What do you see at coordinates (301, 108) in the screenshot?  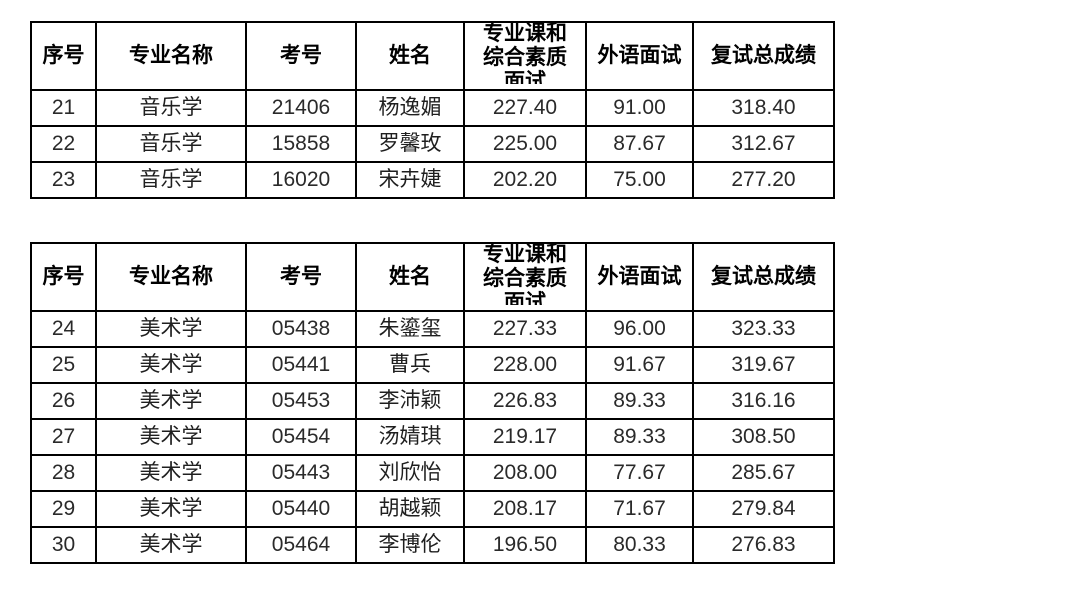 I see `cell-exam-no: 21406` at bounding box center [301, 108].